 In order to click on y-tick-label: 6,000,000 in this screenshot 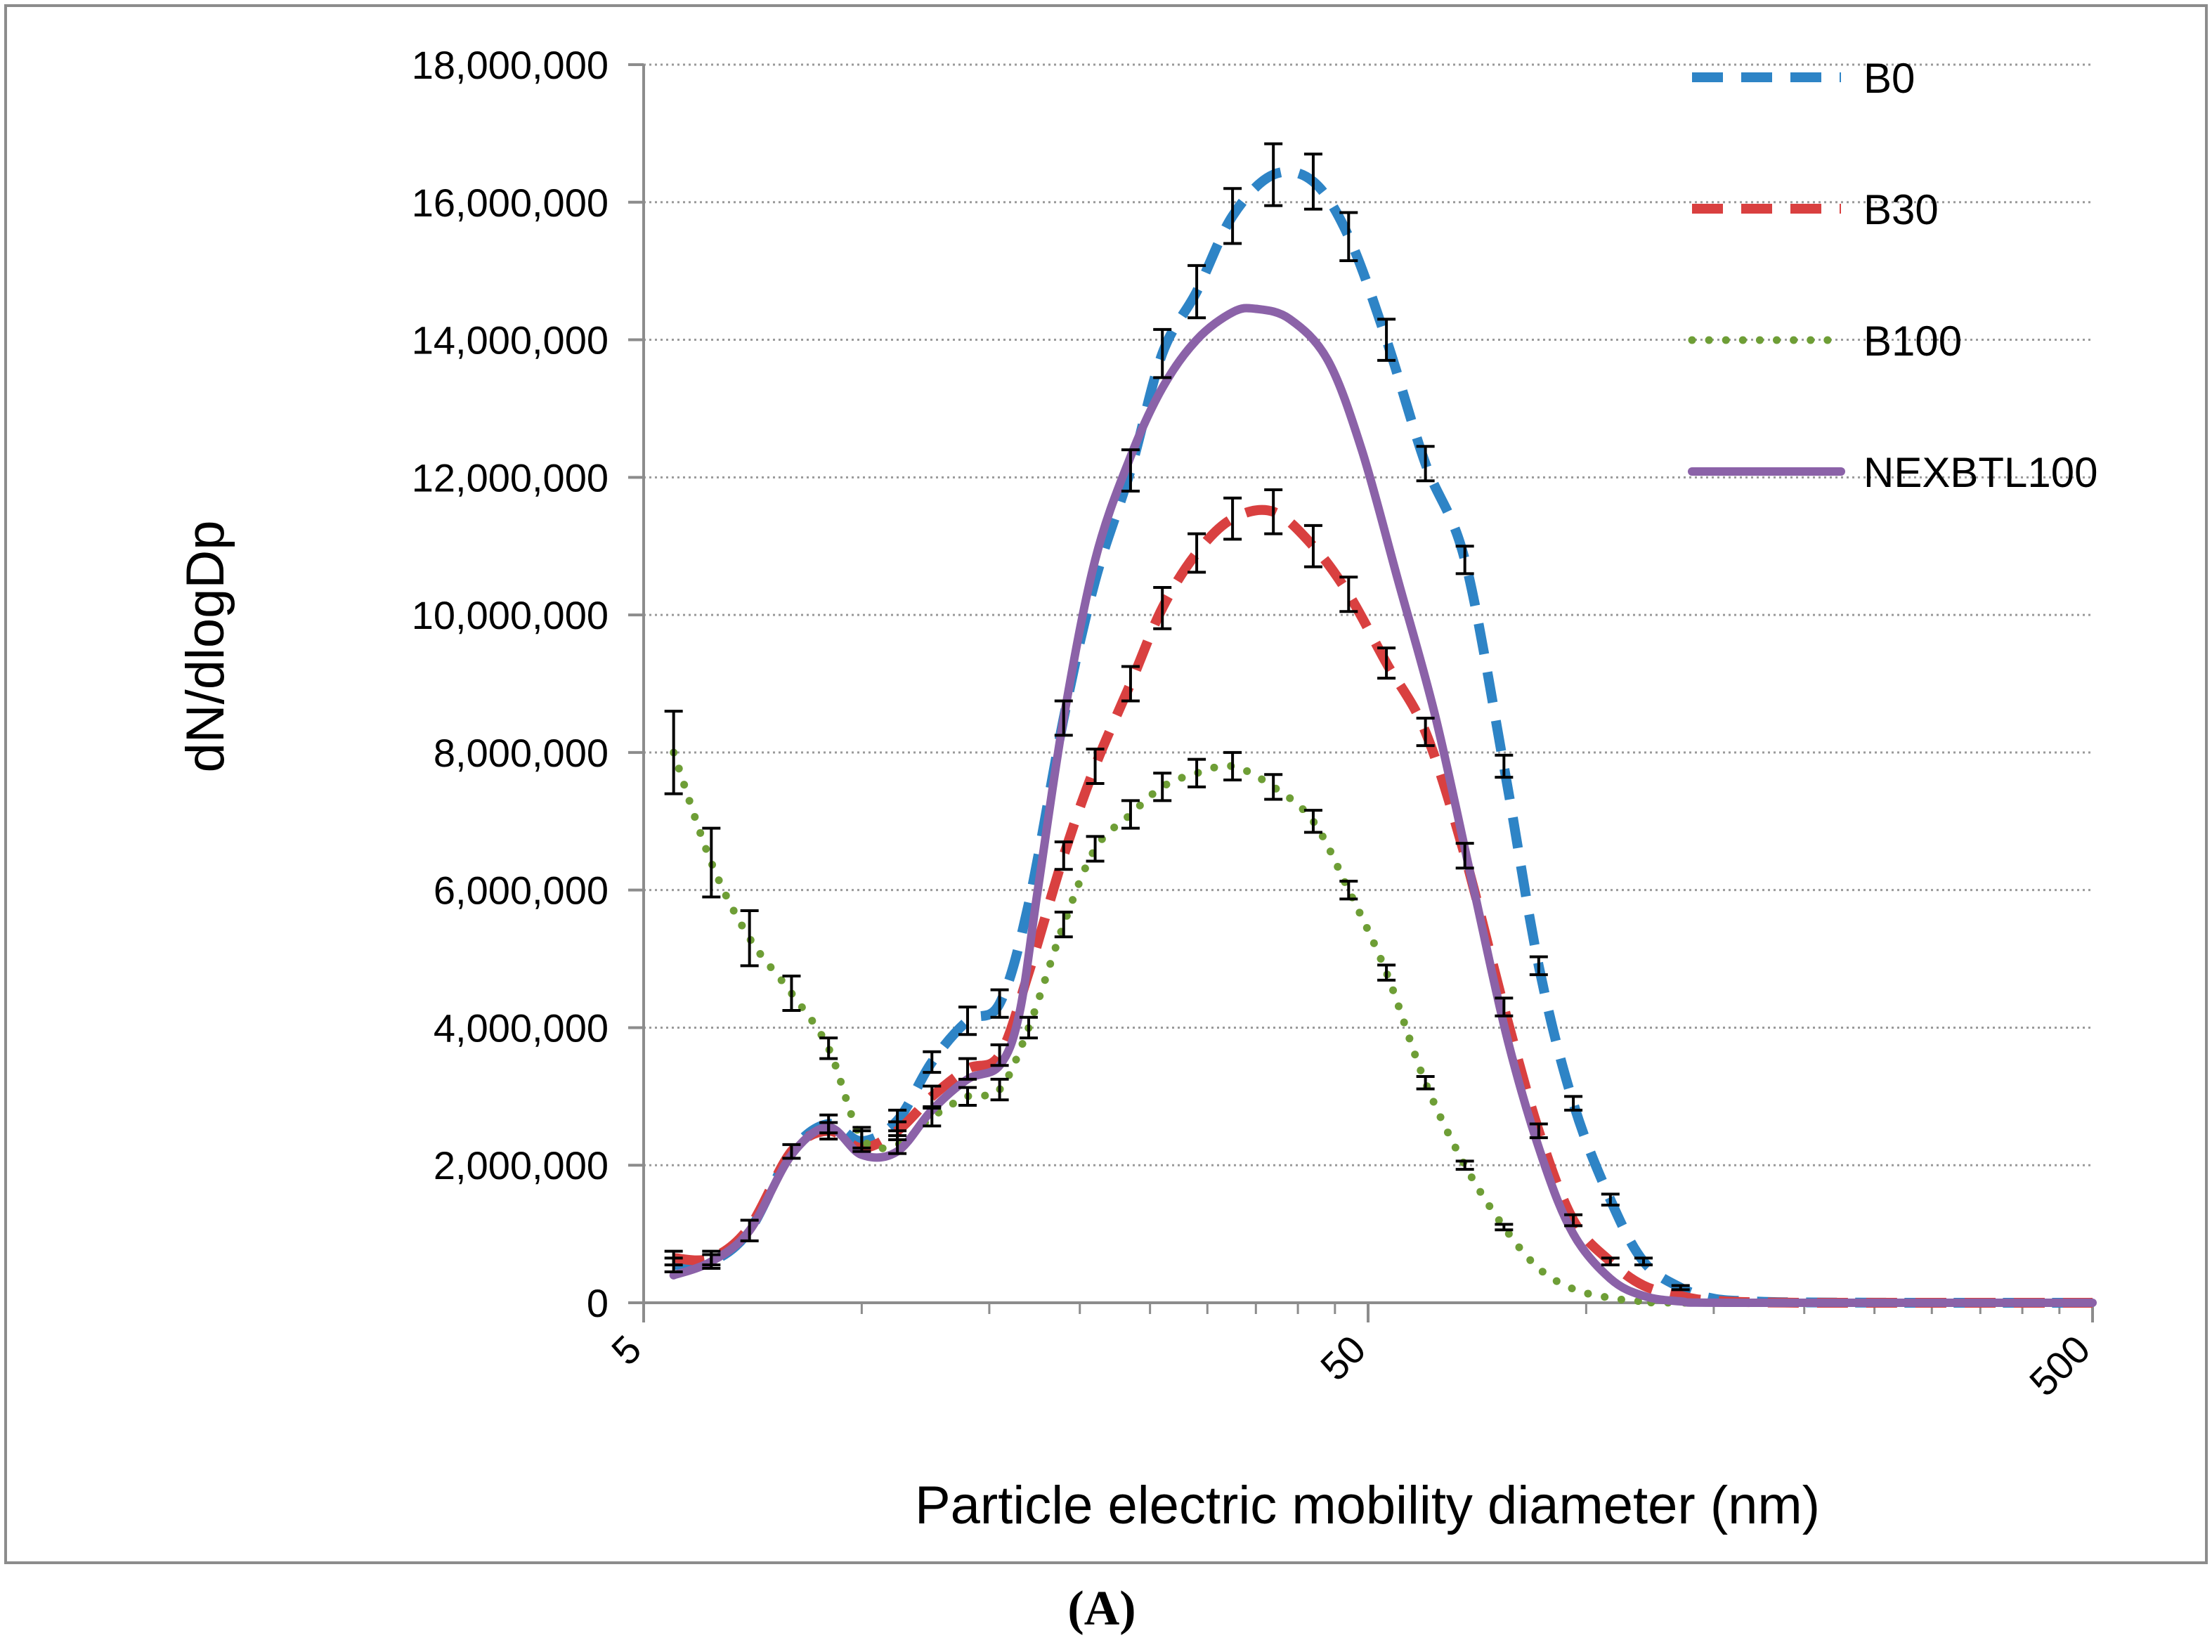, I will do `click(521, 891)`.